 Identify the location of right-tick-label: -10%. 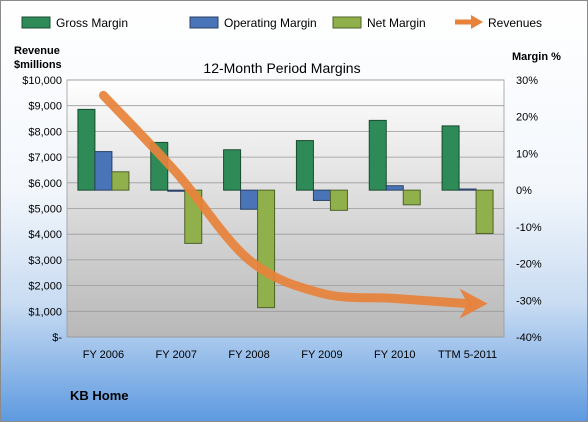
(529, 228).